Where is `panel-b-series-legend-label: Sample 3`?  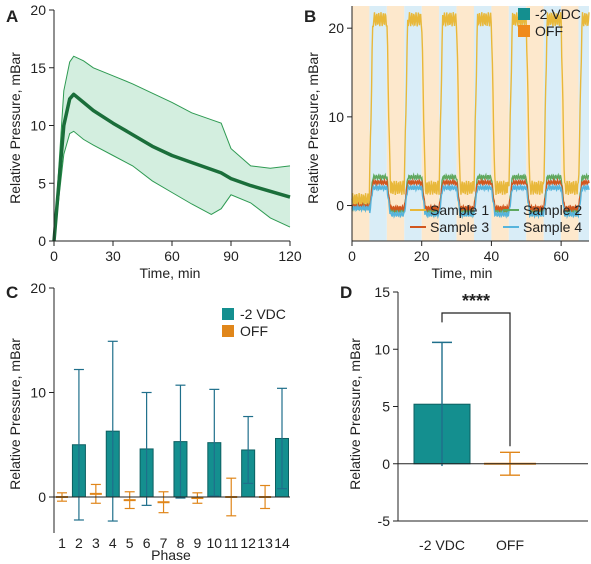
panel-b-series-legend-label: Sample 3 is located at coordinates (459, 227).